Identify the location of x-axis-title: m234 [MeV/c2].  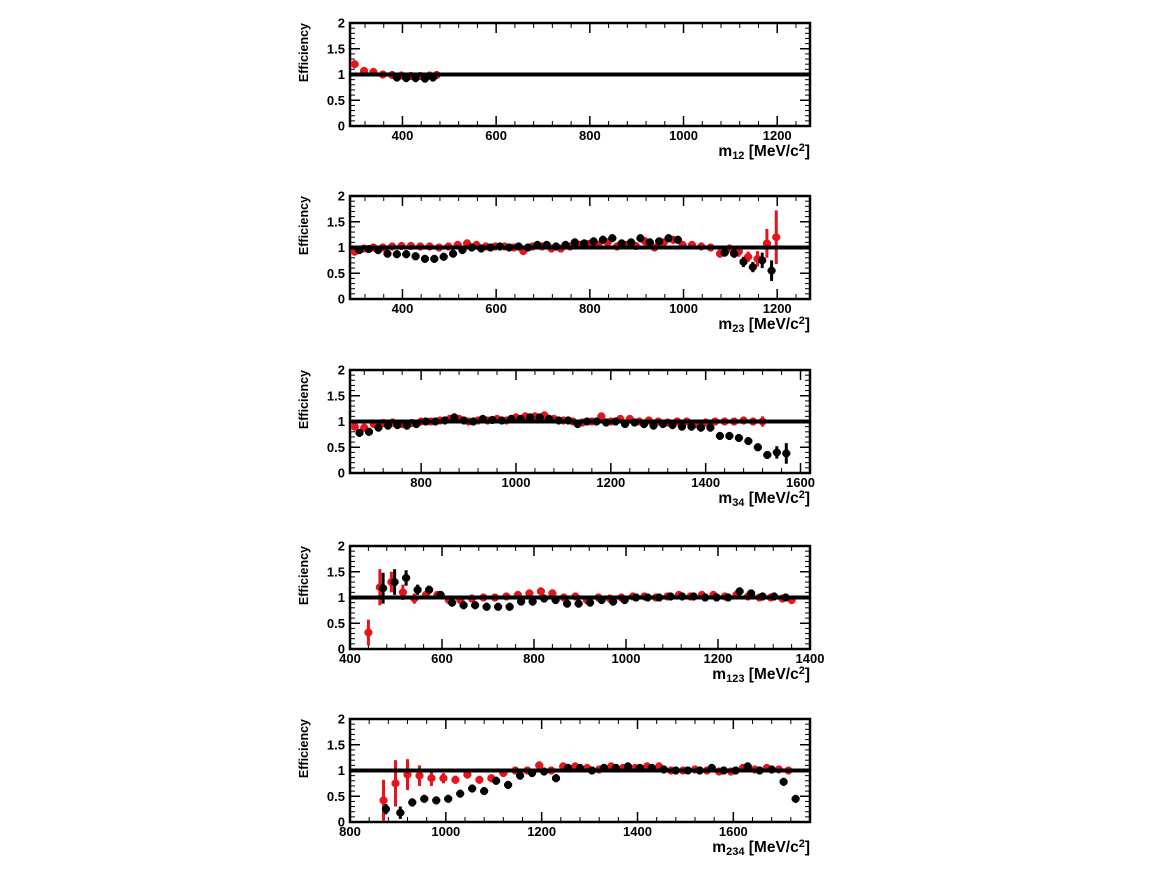
(761, 848).